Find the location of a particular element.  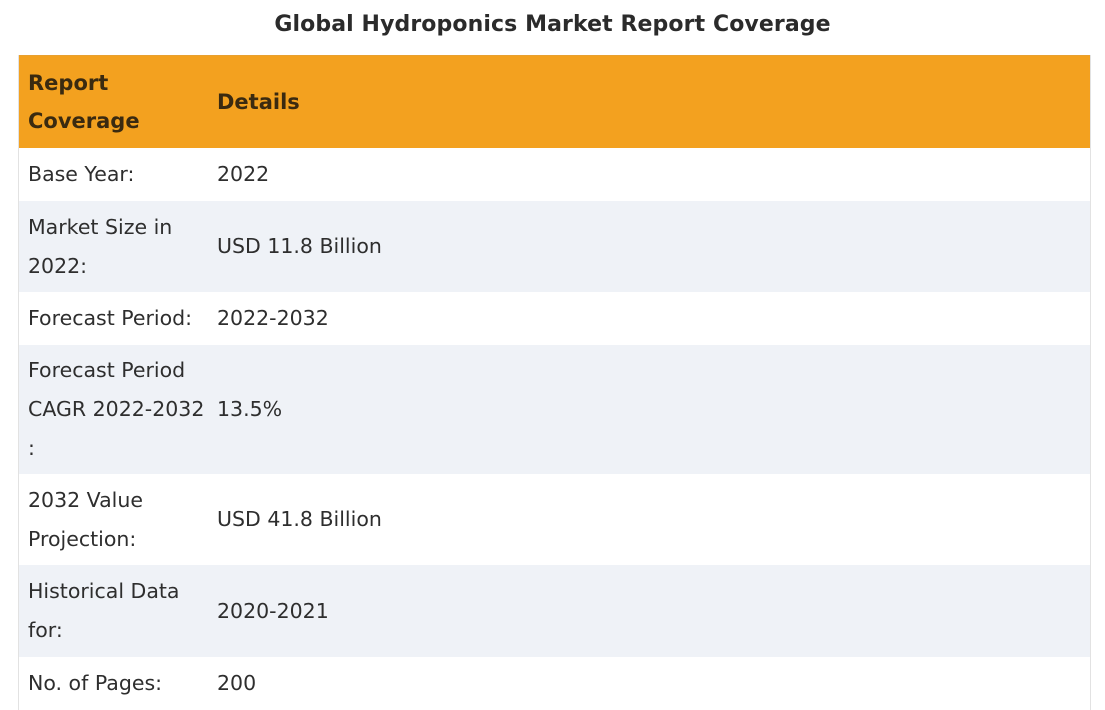

row-label: 2032 Value Projection: is located at coordinates (85, 519).